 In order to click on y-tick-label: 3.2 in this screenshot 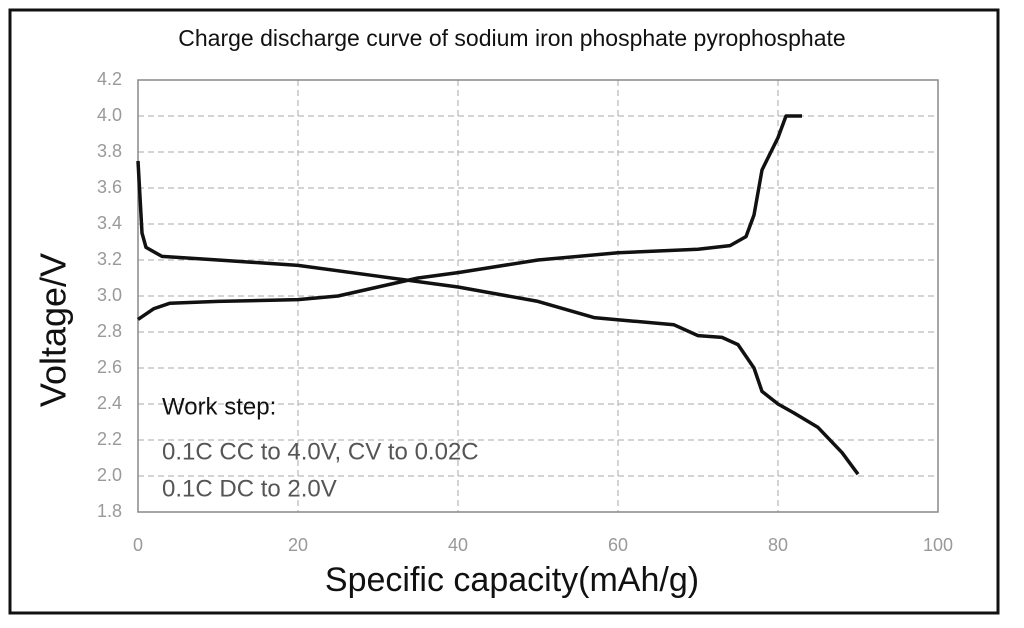, I will do `click(109, 259)`.